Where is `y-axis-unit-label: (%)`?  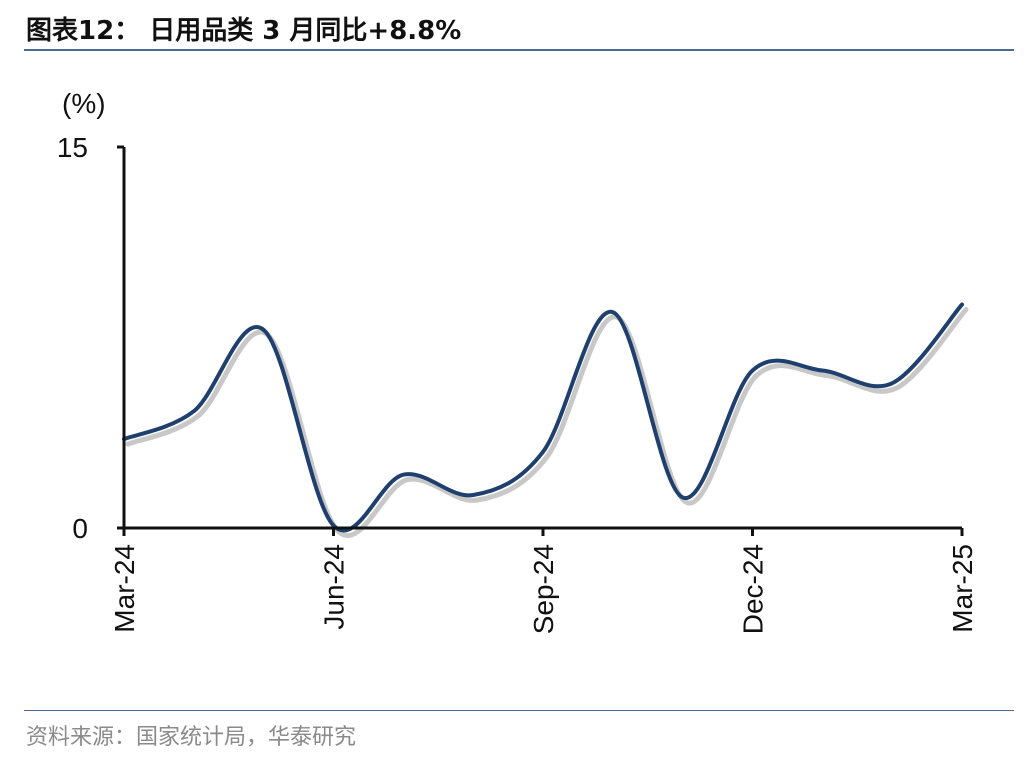 y-axis-unit-label: (%) is located at coordinates (84, 103).